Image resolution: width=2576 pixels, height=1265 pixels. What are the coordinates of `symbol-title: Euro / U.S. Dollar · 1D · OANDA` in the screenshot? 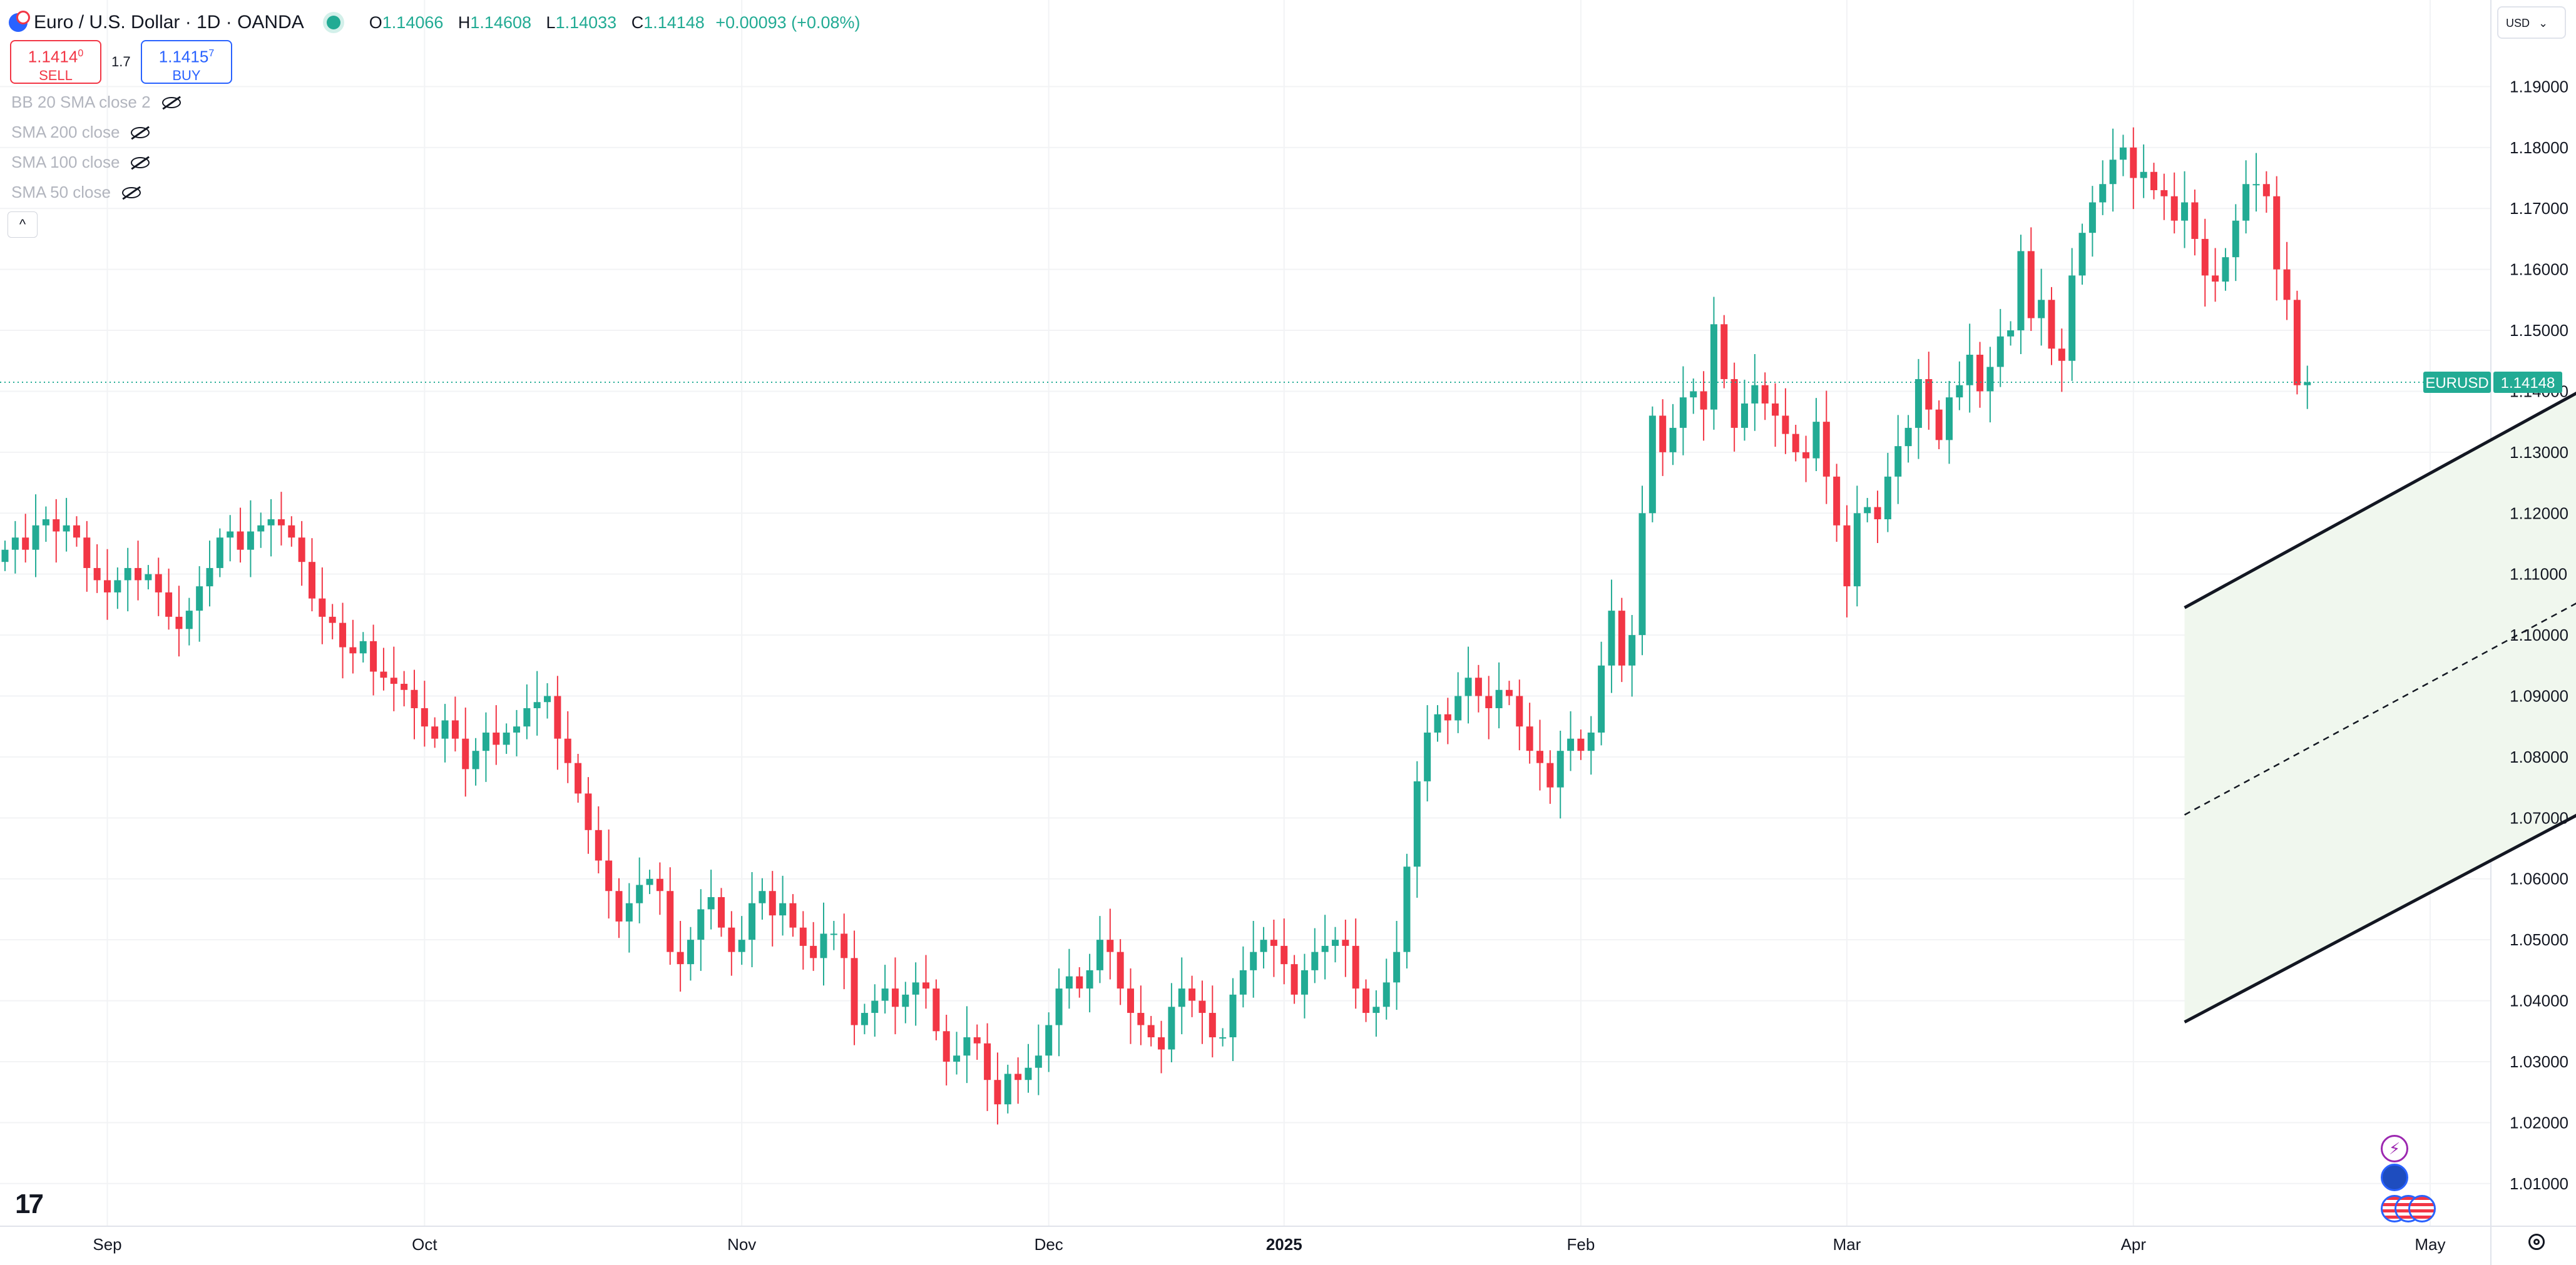 It's located at (169, 22).